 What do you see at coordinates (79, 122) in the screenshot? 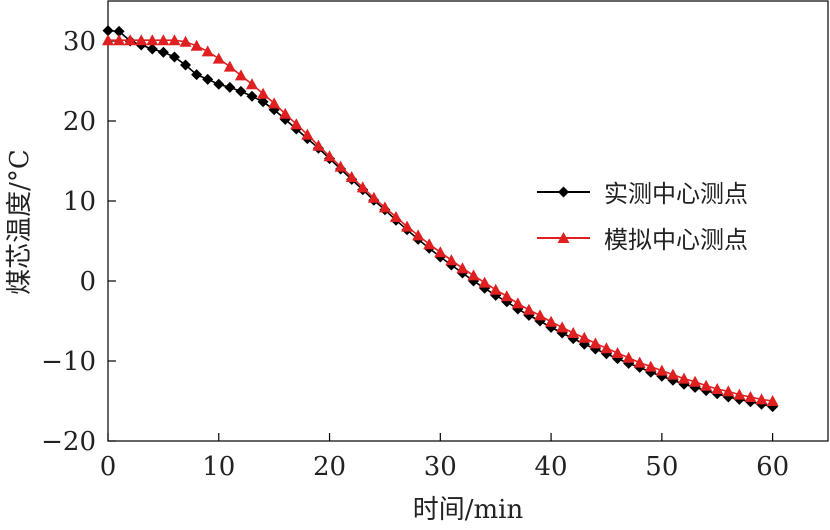
I see `y-tick-label: 20` at bounding box center [79, 122].